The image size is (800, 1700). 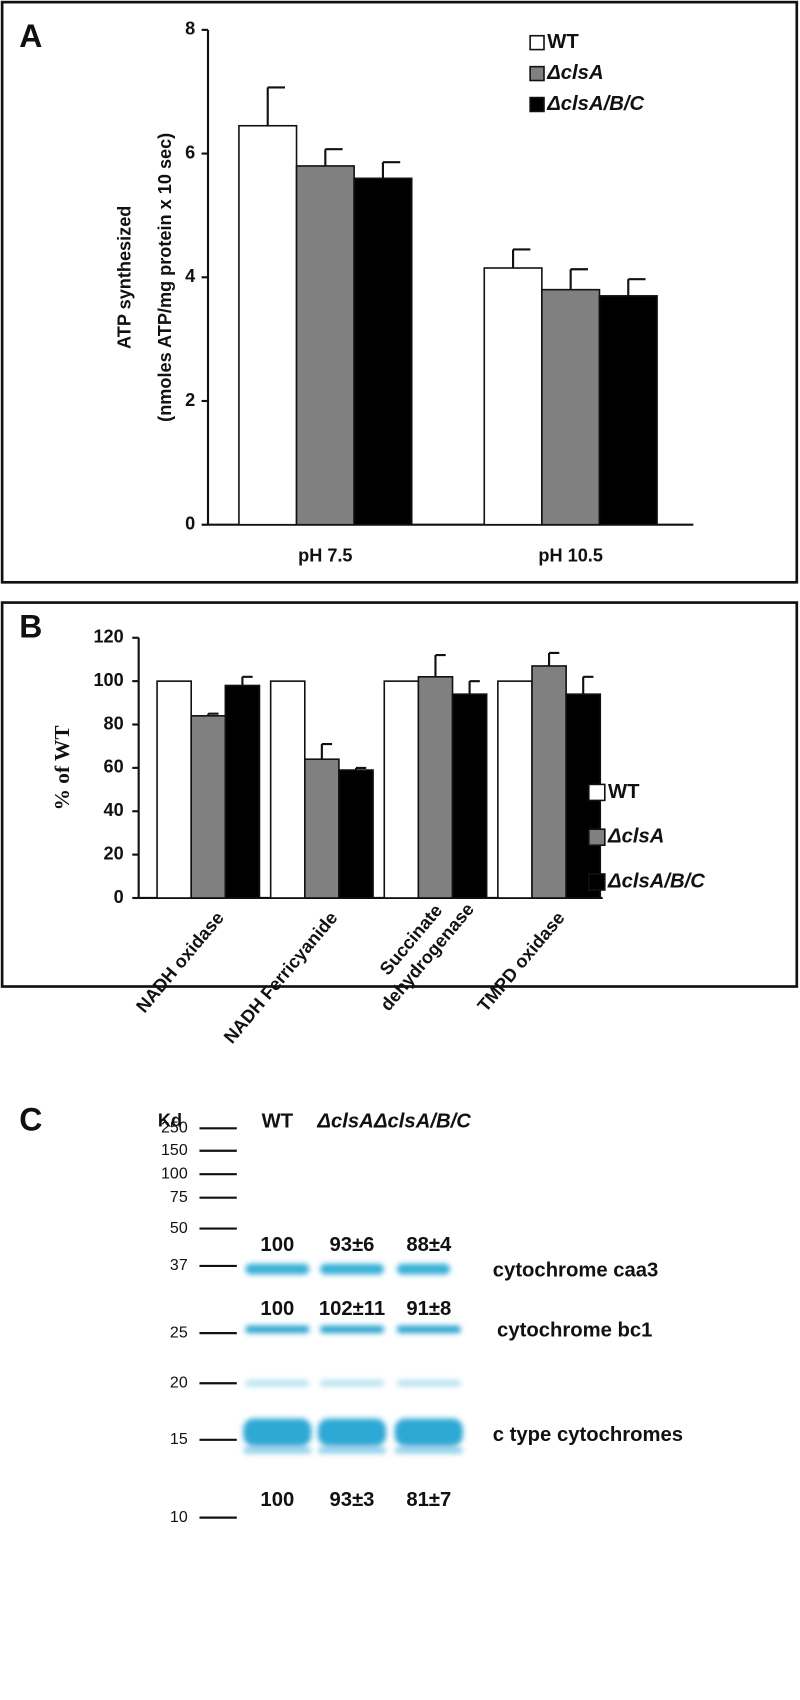 What do you see at coordinates (428, 1309) in the screenshot?
I see `band-value: 91±8` at bounding box center [428, 1309].